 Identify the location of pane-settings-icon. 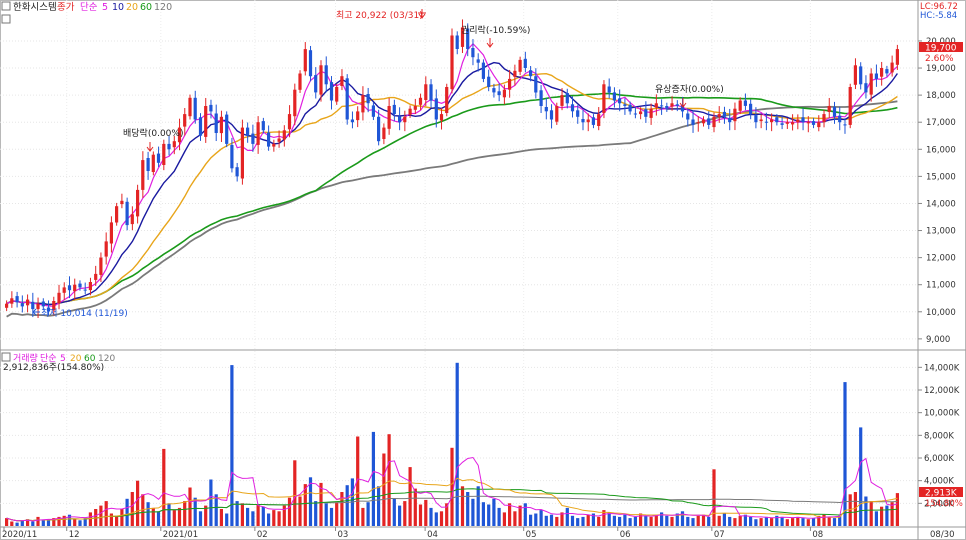
(6, 19).